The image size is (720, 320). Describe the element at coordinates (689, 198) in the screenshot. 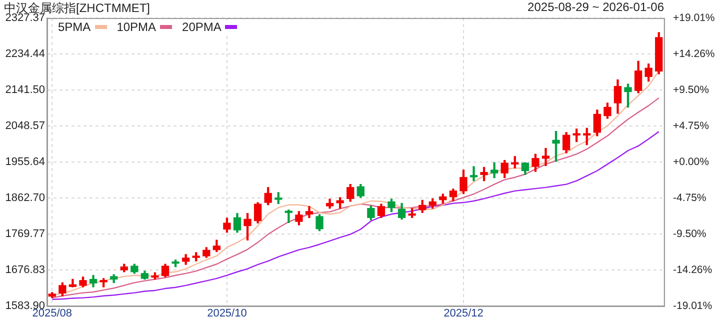

I see `y2-tick-label: -4.75%` at that location.